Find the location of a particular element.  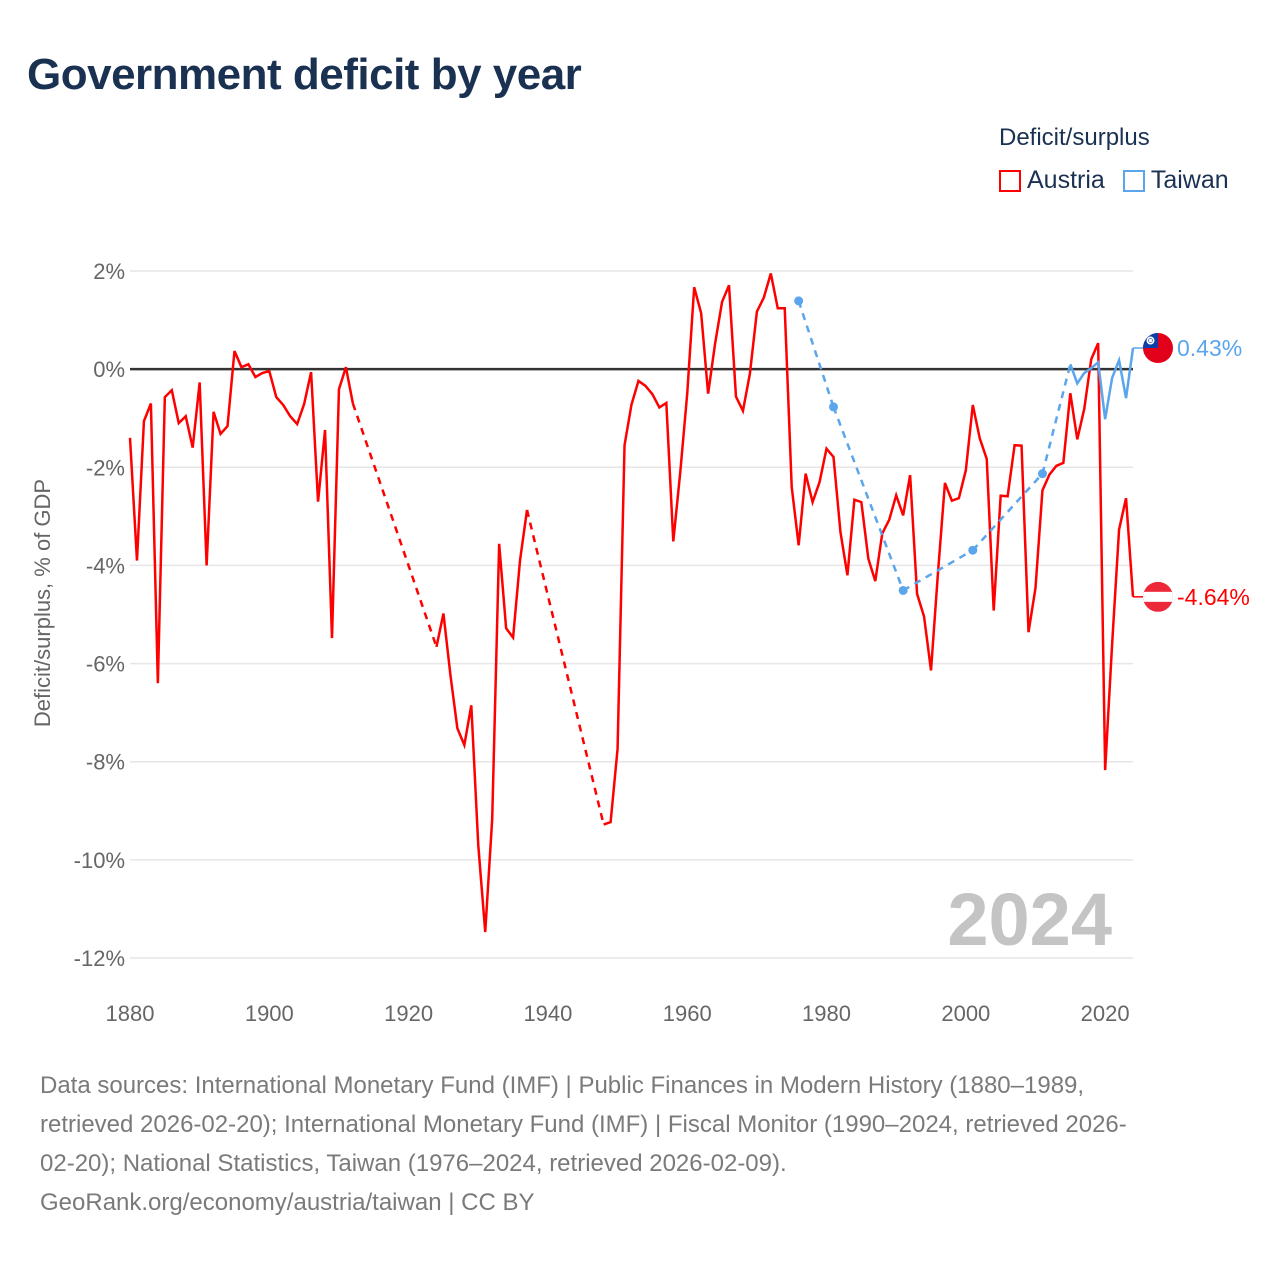

legend-title: Deficit/surplus is located at coordinates (1074, 137).